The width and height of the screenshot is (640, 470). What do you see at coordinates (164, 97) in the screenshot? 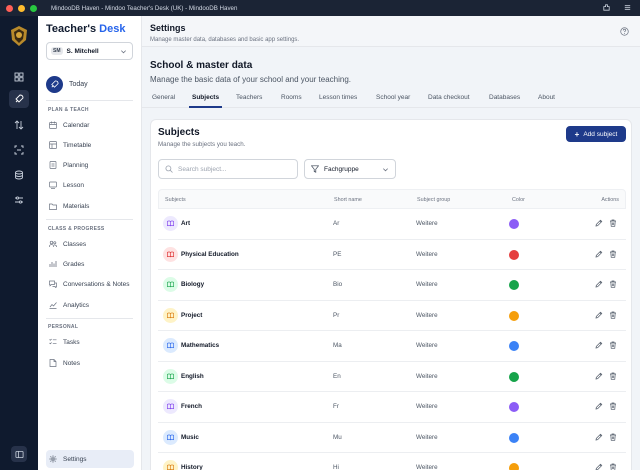
I see `tab-general: General` at bounding box center [164, 97].